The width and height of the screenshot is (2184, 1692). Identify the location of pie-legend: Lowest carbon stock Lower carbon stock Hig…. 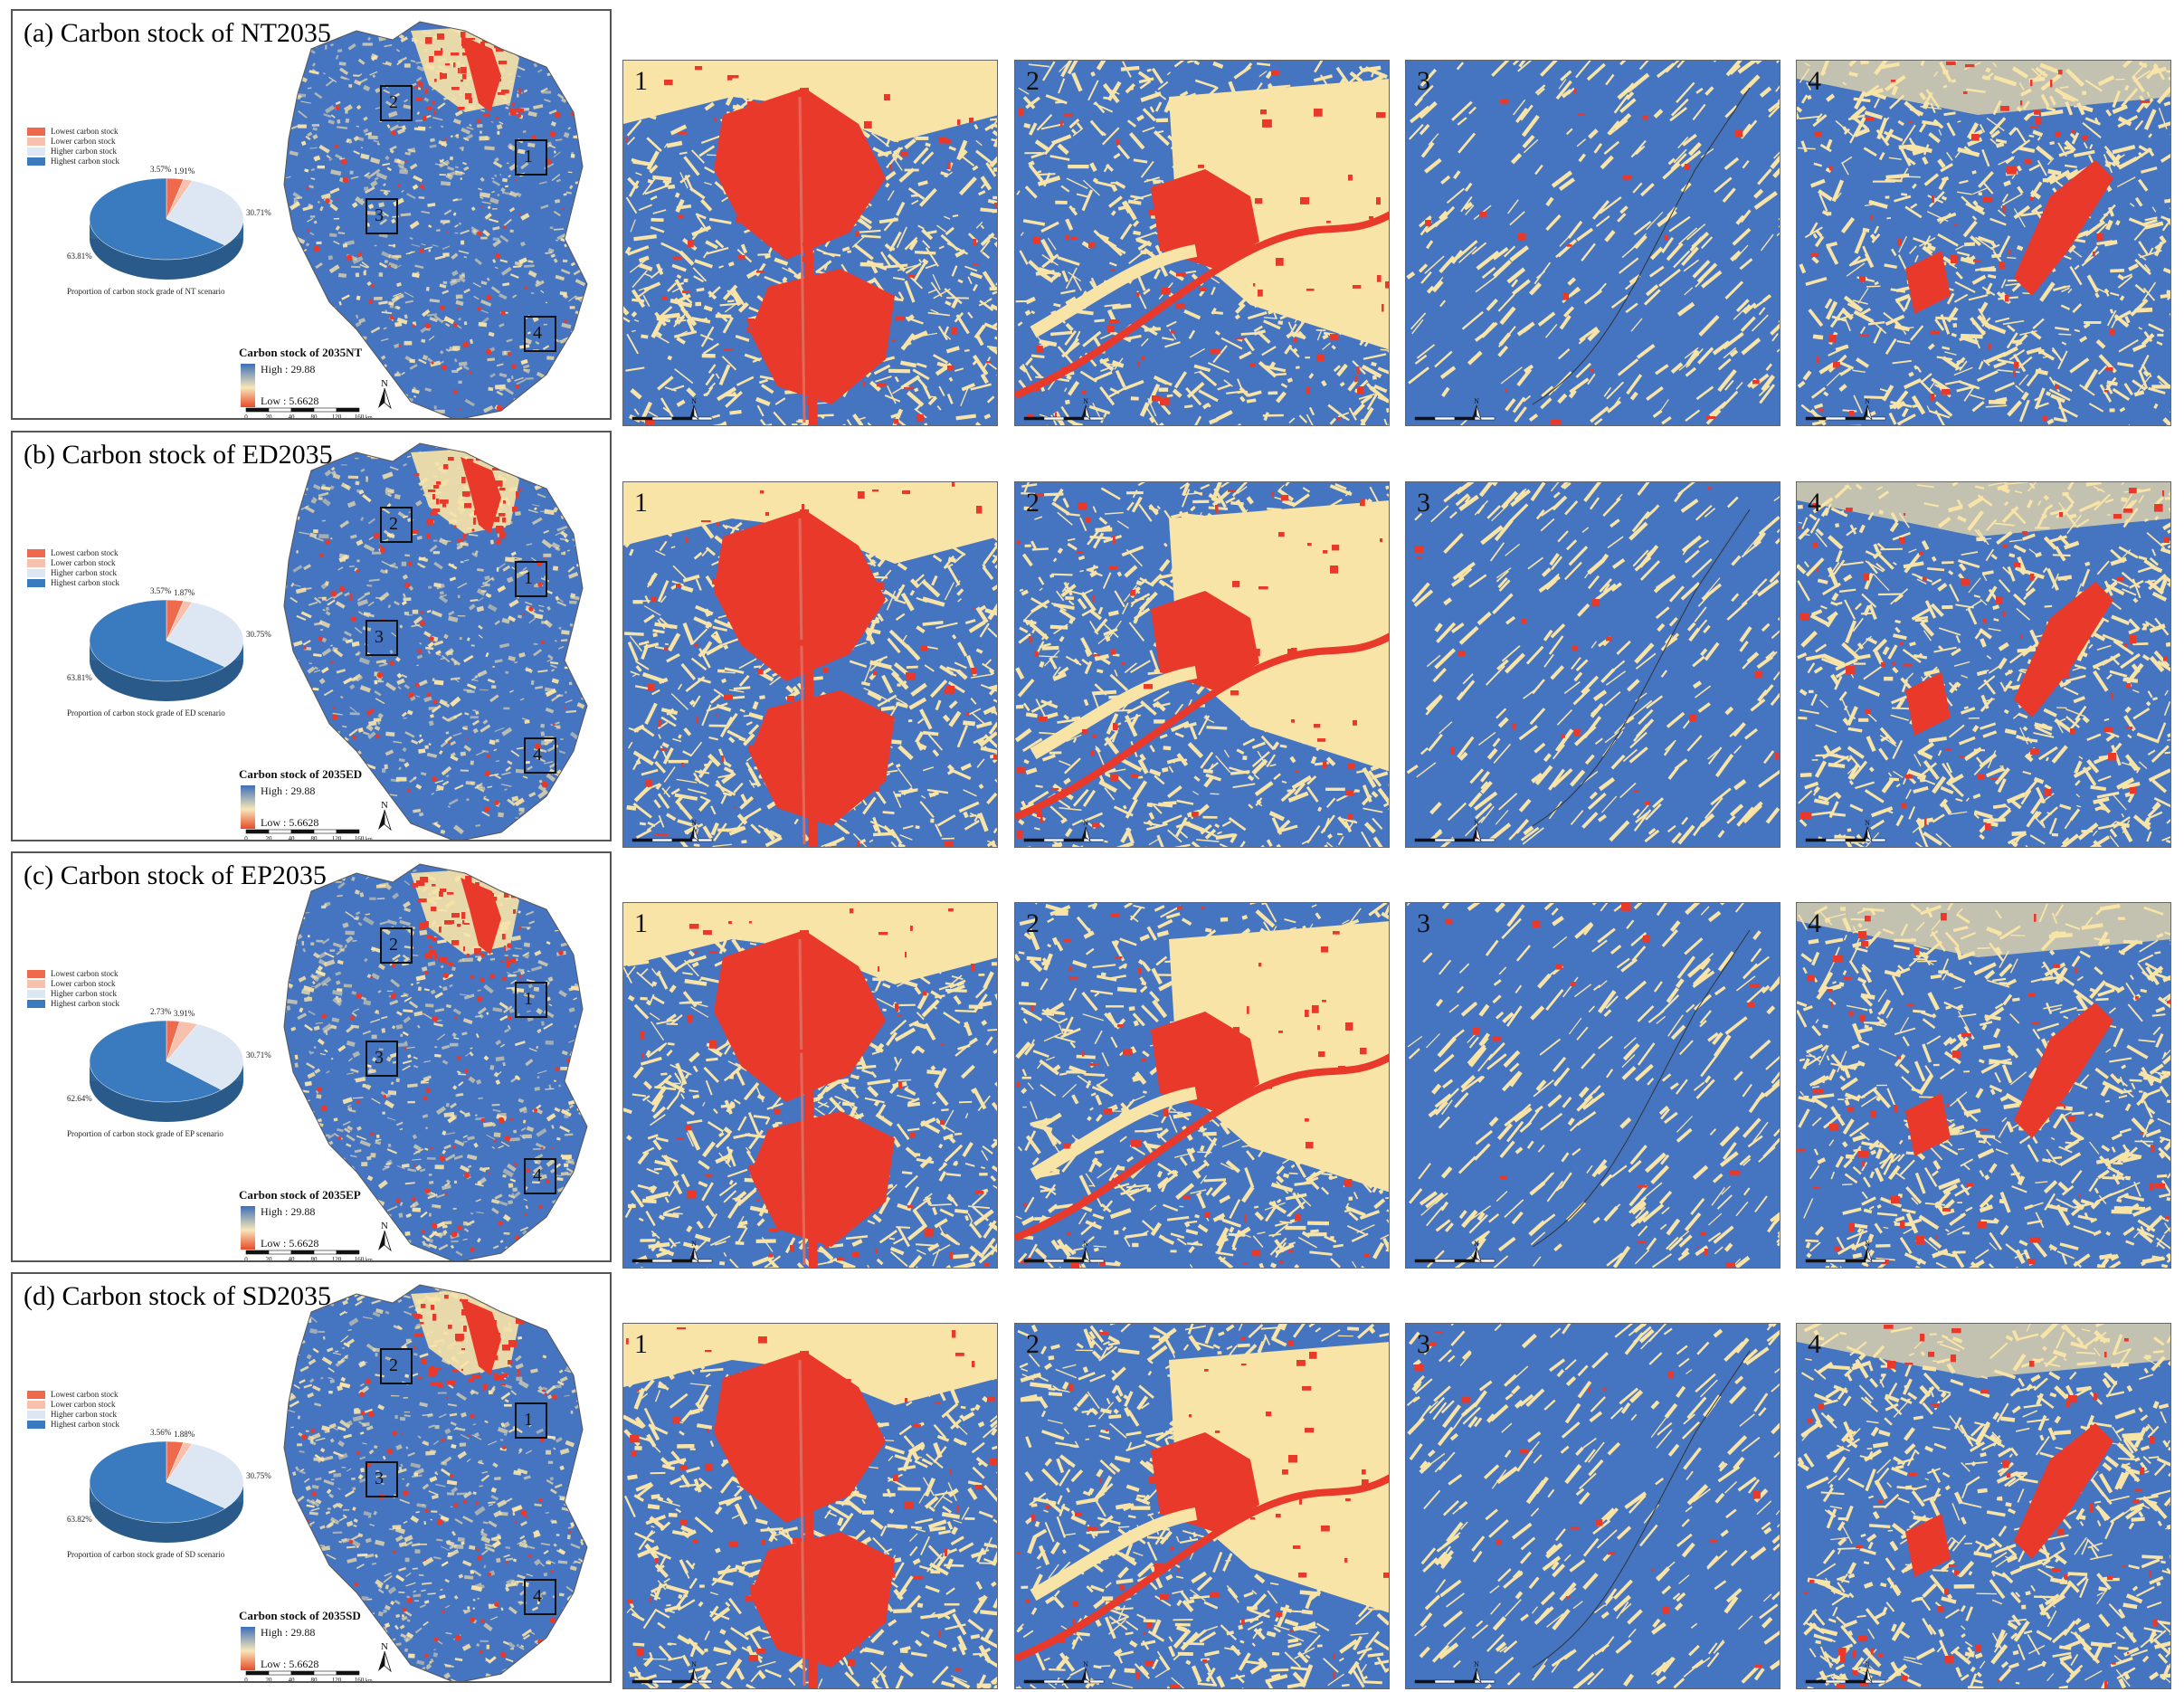
(73, 146).